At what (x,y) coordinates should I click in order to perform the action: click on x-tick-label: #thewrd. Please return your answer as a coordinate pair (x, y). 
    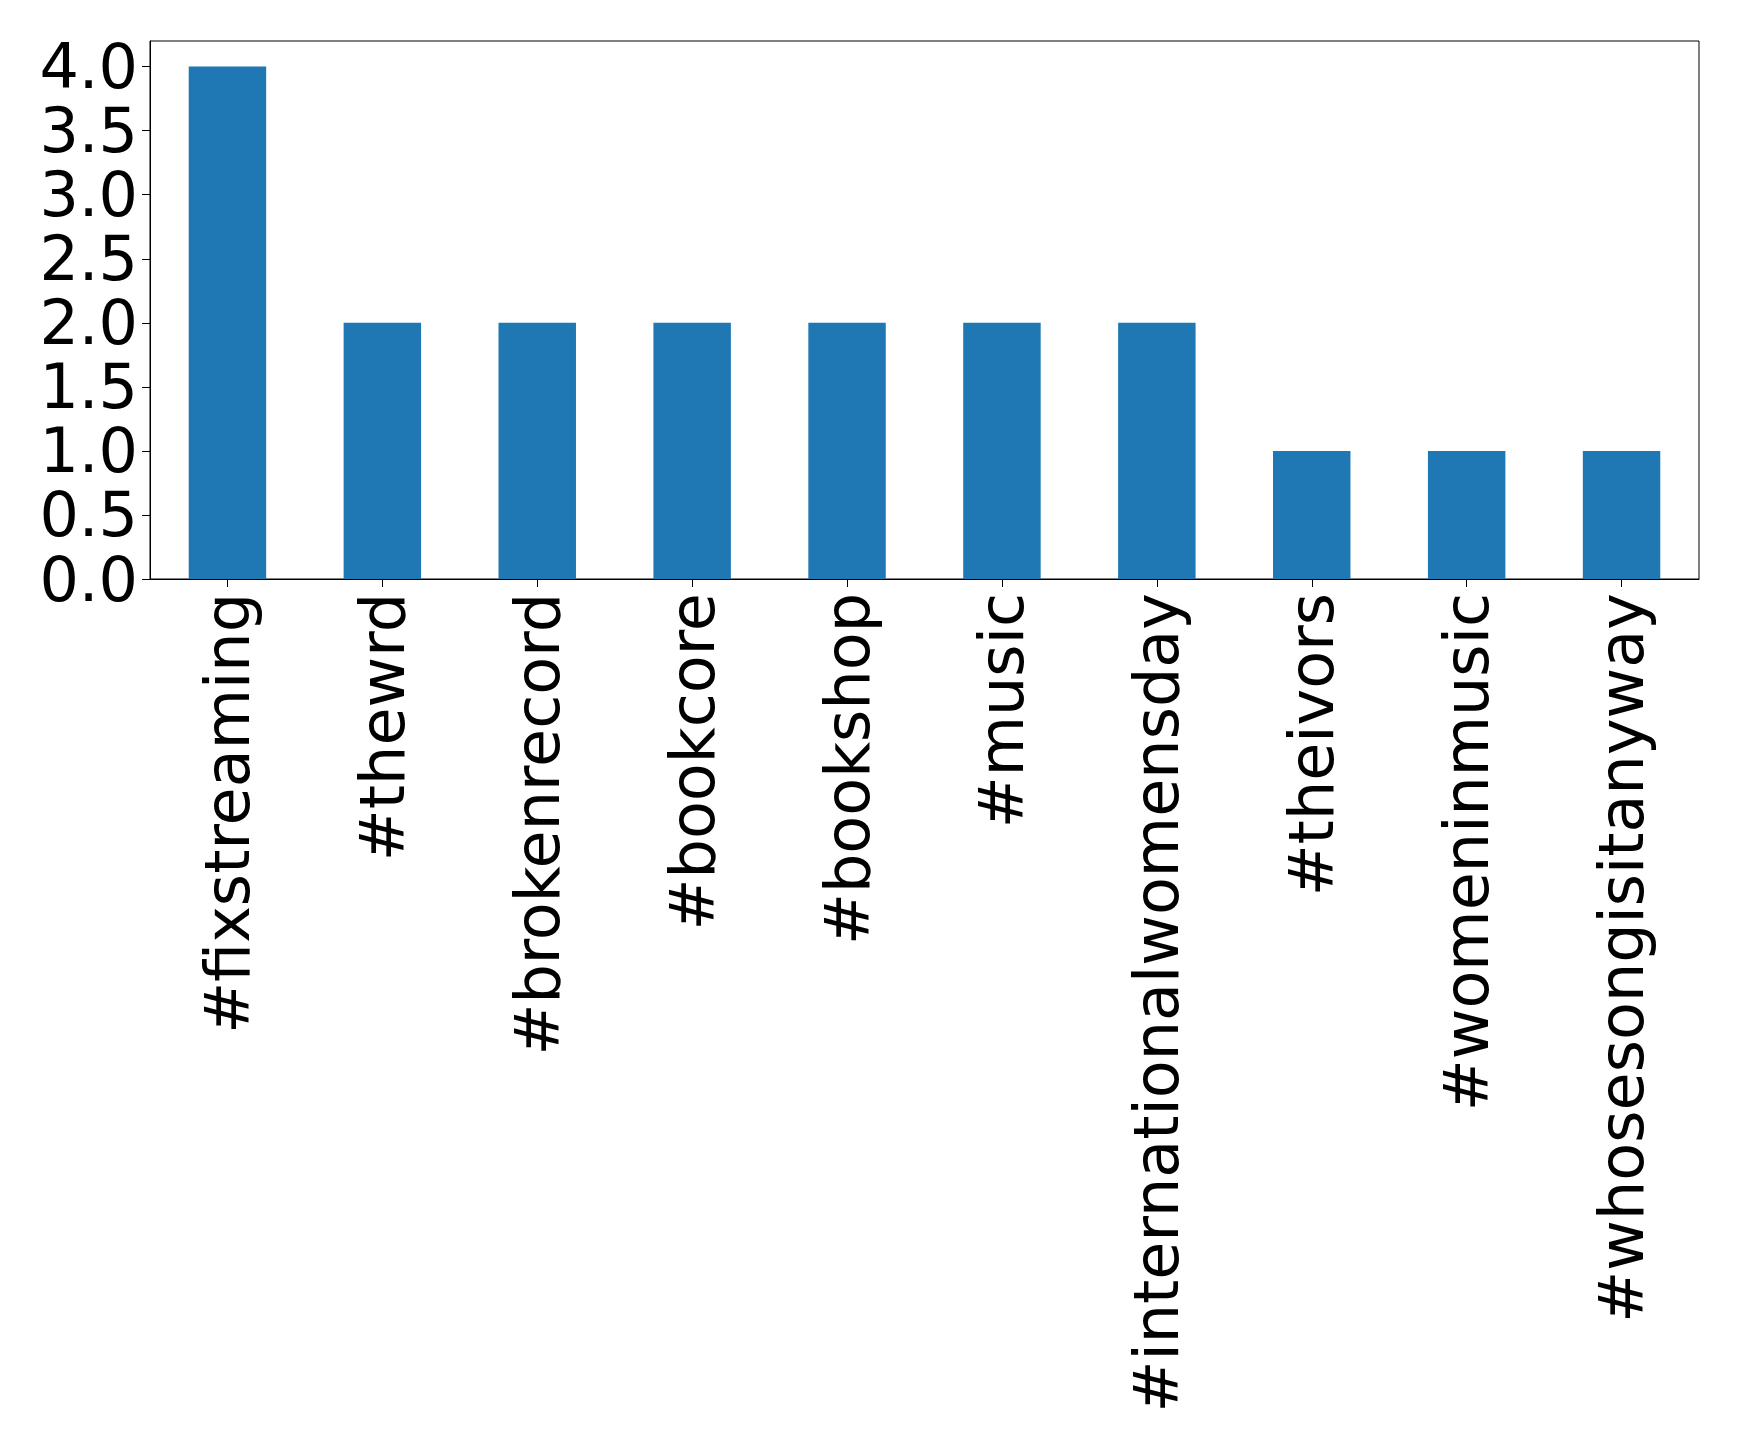
    Looking at the image, I should click on (382, 727).